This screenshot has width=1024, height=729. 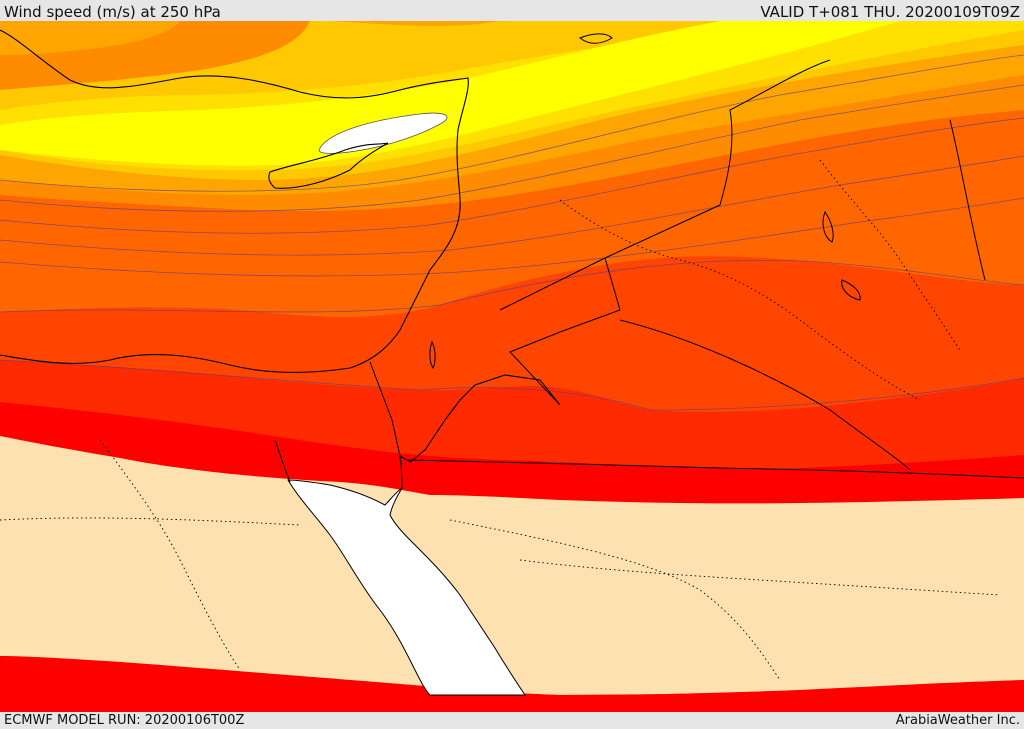 What do you see at coordinates (596, 38) in the screenshot?
I see `lake-van` at bounding box center [596, 38].